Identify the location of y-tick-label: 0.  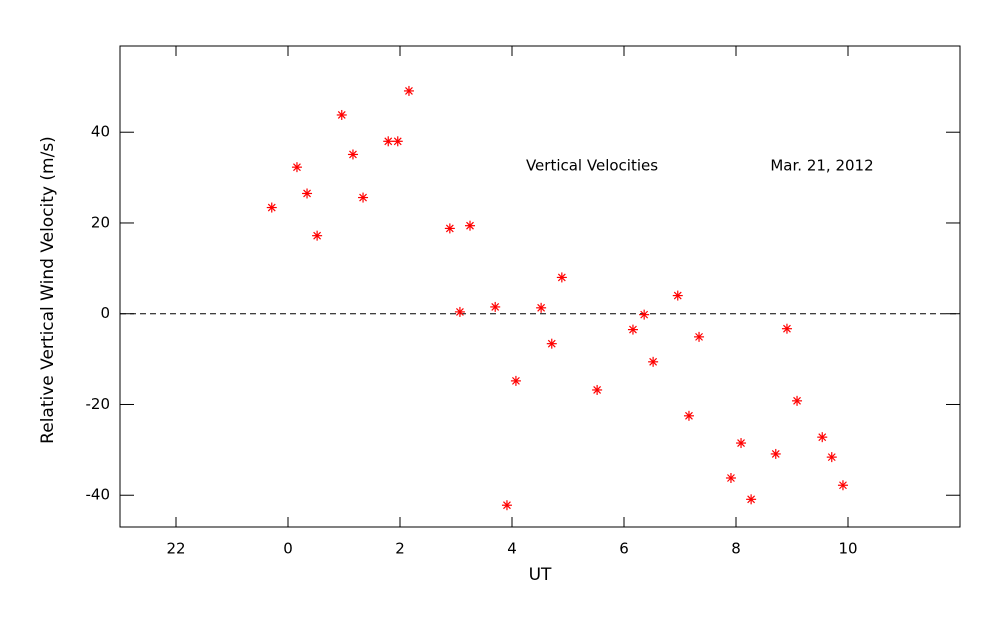
(105, 313).